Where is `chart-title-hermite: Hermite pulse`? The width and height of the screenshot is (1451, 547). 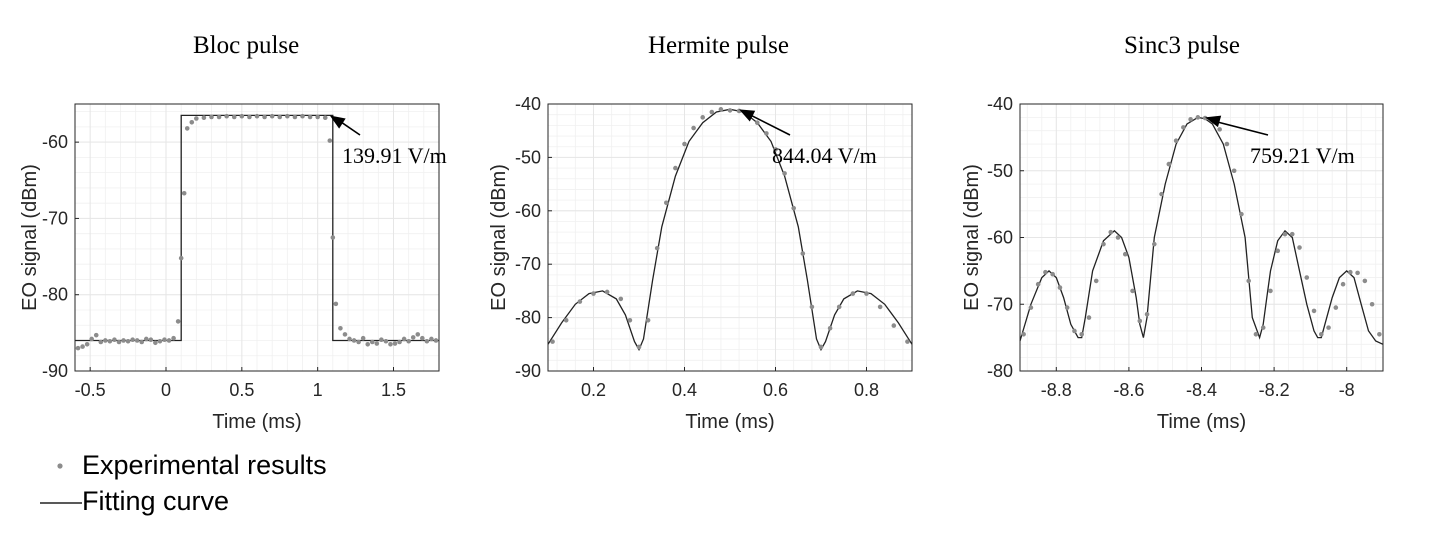
chart-title-hermite: Hermite pulse is located at coordinates (718, 45).